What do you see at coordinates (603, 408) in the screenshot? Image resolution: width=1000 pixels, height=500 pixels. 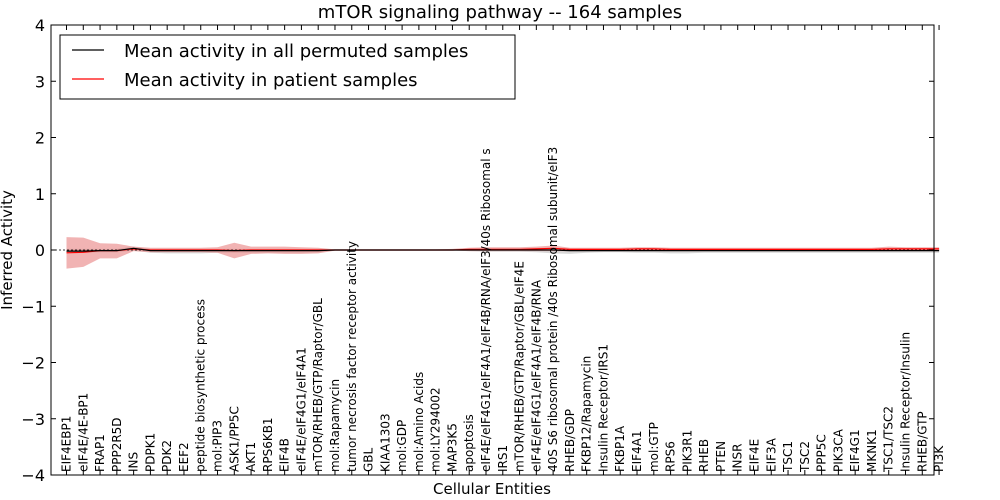 I see `x-tick-label: Insulin Receptor/IRS1` at bounding box center [603, 408].